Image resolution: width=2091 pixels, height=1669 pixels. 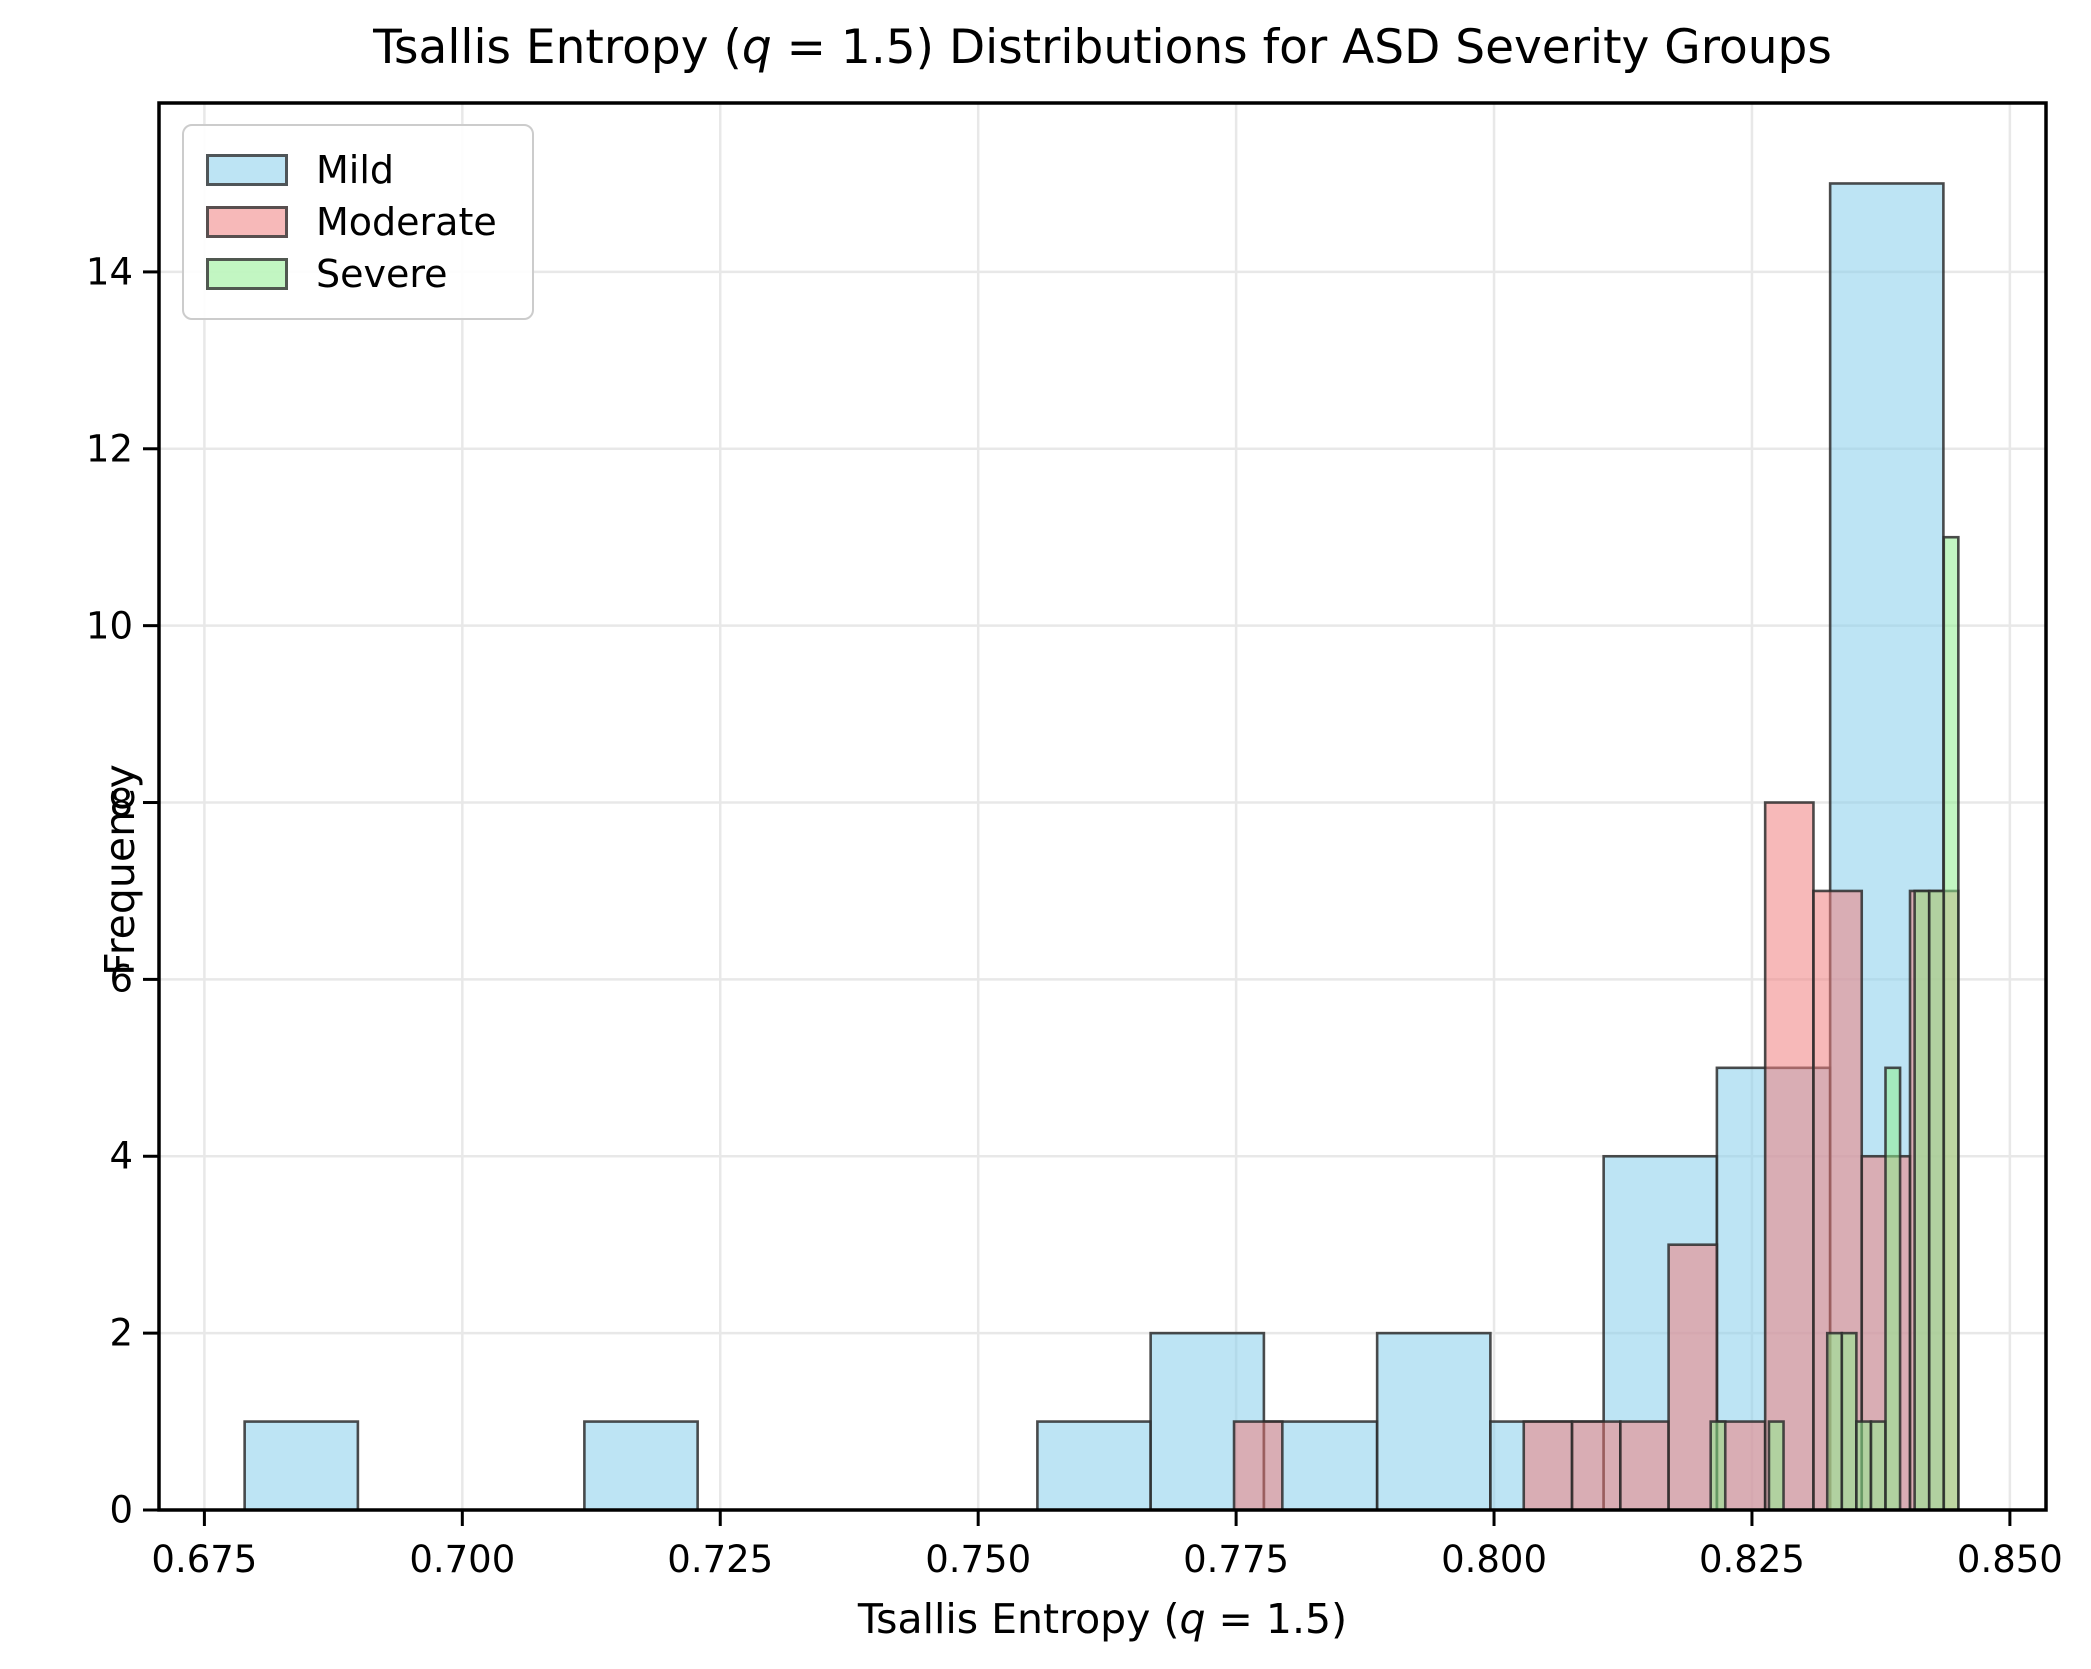 What do you see at coordinates (1494, 1559) in the screenshot?
I see `x-tick-label: 0.800` at bounding box center [1494, 1559].